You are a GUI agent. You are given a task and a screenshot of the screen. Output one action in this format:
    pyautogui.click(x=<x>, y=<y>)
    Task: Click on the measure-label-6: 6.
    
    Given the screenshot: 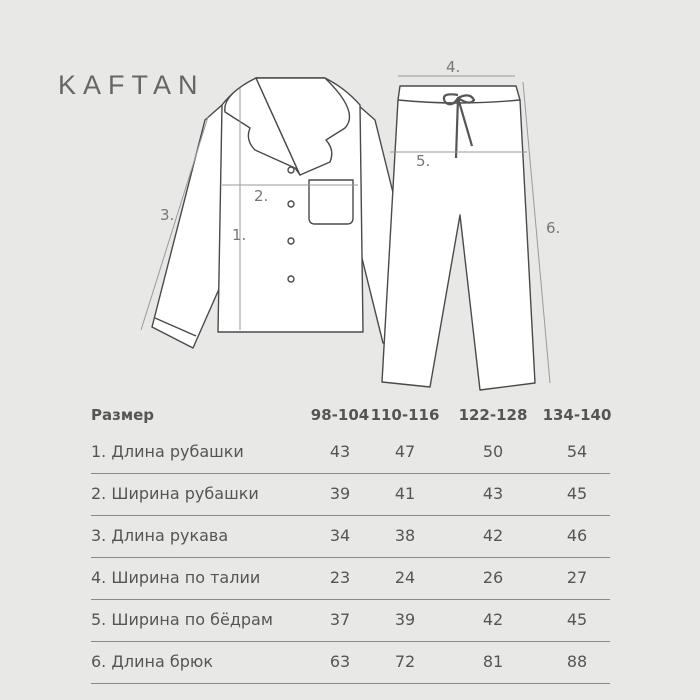 What is the action you would take?
    pyautogui.click(x=553, y=228)
    